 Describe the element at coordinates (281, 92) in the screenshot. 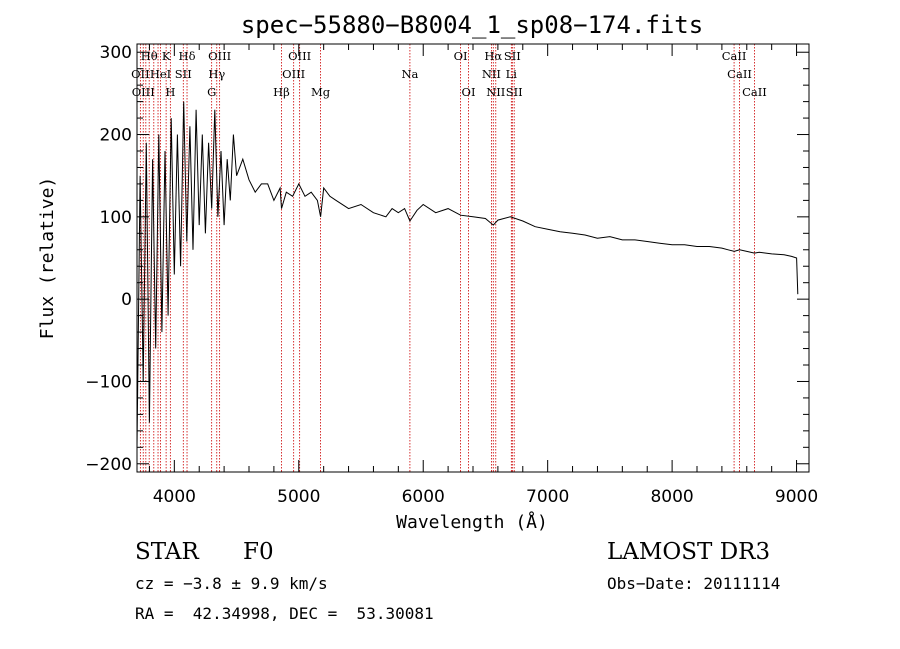

I see `emission-line-label: Hβ` at that location.